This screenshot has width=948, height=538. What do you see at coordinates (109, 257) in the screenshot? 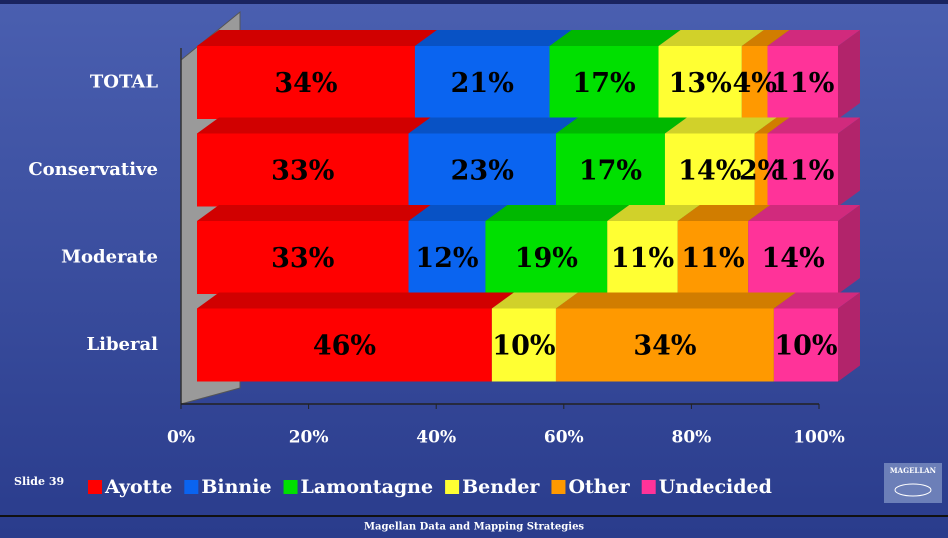
I see `category-label: Moderate` at bounding box center [109, 257].